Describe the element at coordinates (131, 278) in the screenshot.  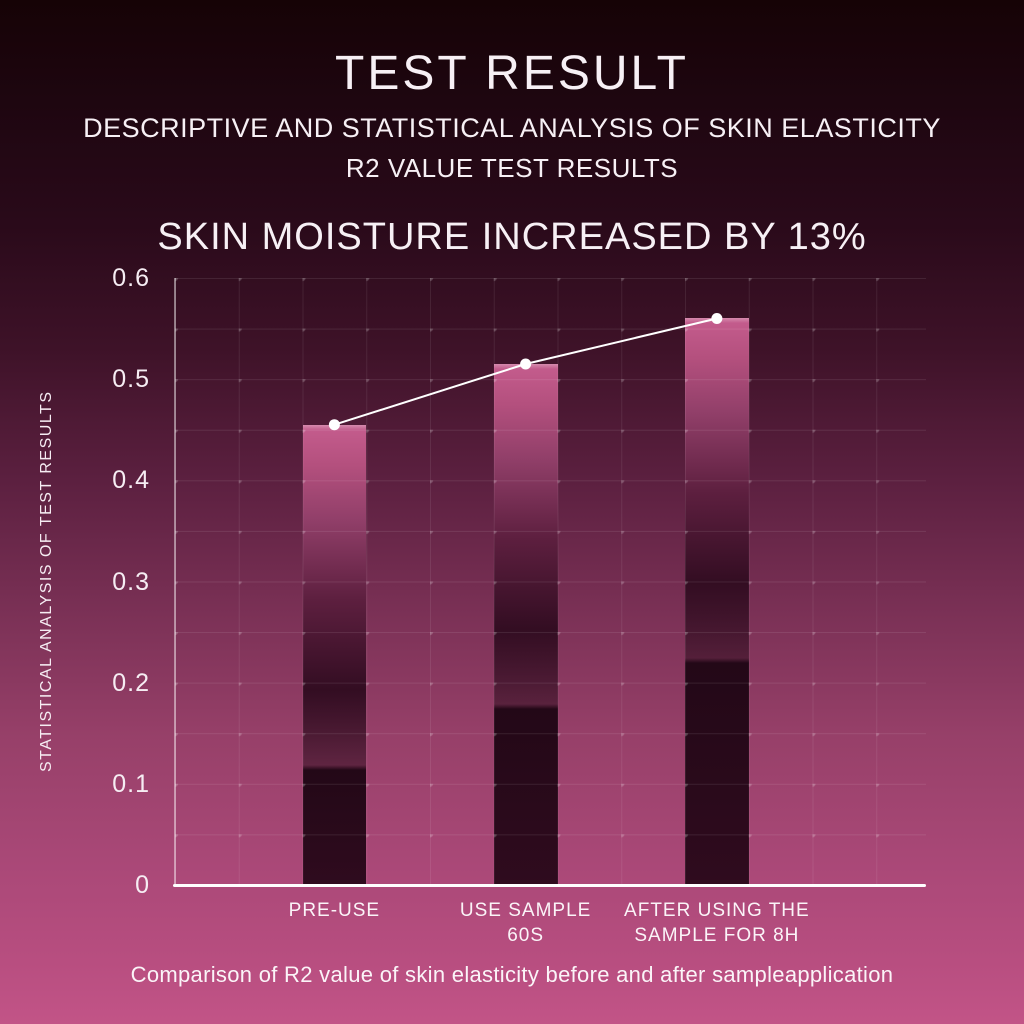
I see `y-tick-label-0.6: 0.6` at that location.